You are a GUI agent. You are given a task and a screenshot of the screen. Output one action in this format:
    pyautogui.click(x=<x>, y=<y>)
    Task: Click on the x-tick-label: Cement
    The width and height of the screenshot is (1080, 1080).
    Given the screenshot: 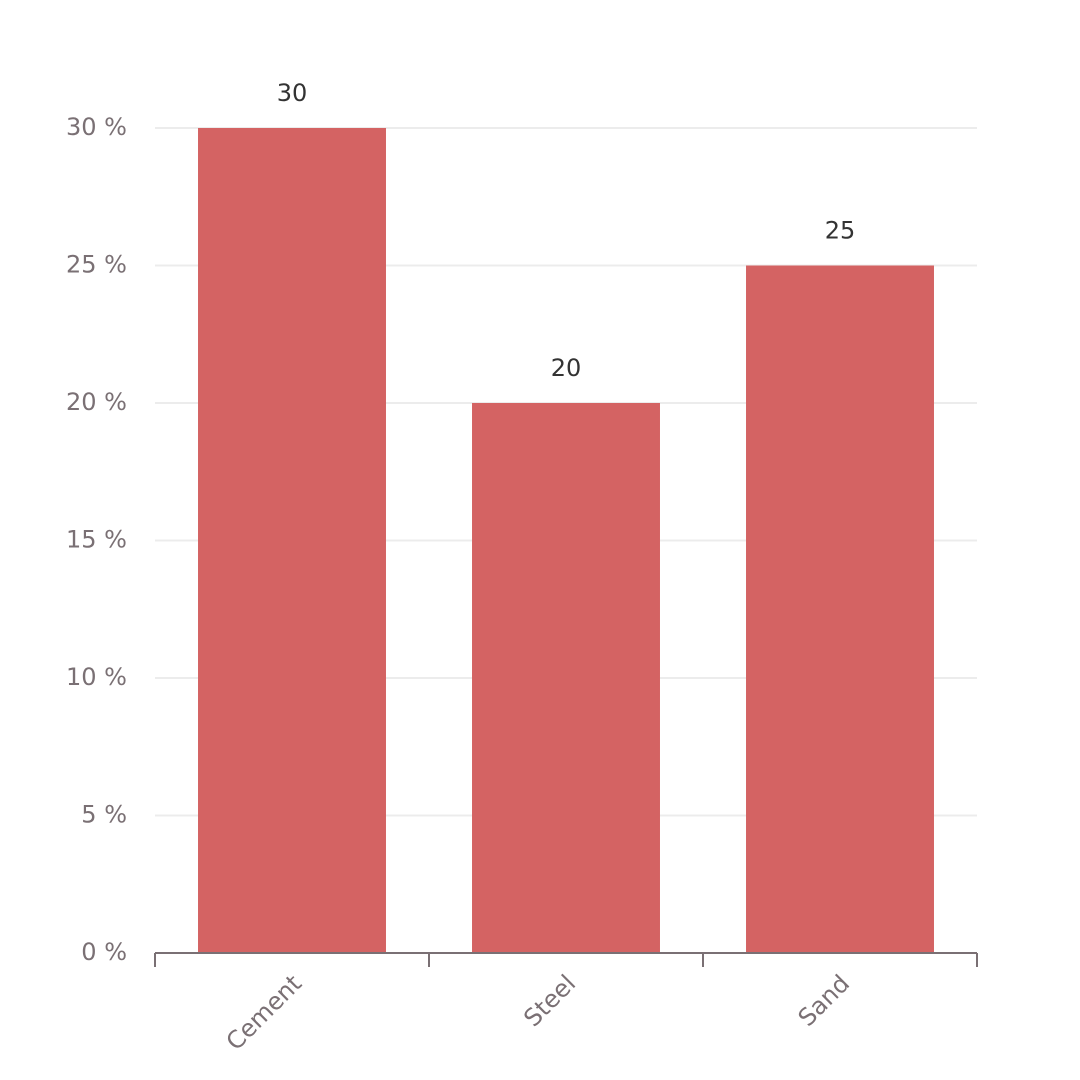 What is the action you would take?
    pyautogui.click(x=264, y=1012)
    